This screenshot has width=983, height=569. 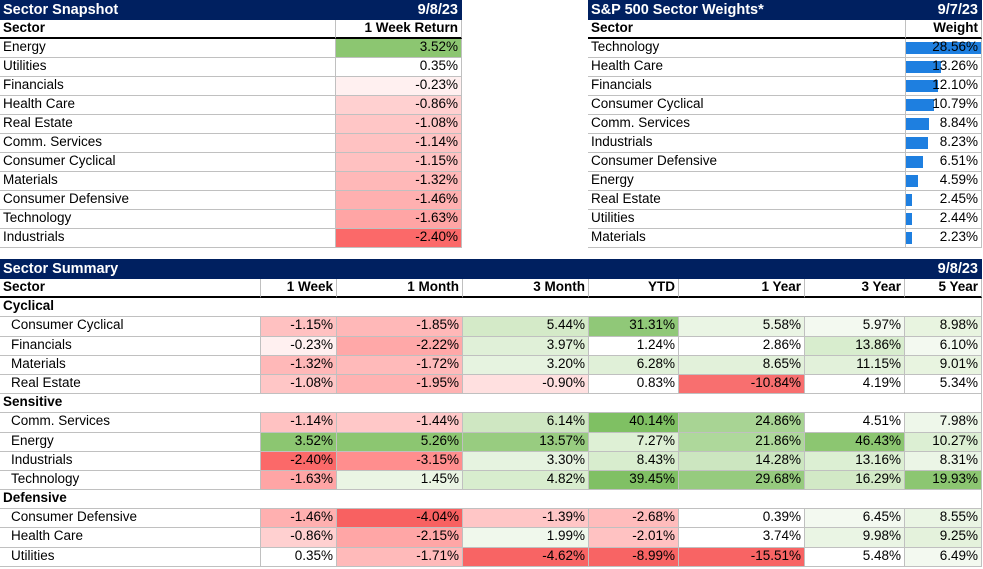 What do you see at coordinates (400, 423) in the screenshot?
I see `return-value: -1.44%` at bounding box center [400, 423].